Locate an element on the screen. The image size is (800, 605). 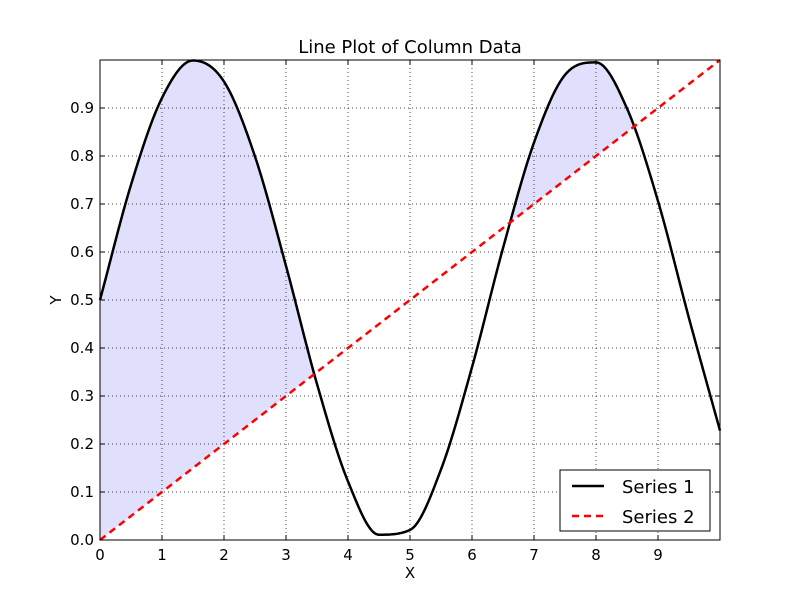
x-tick-label: 4 is located at coordinates (348, 555).